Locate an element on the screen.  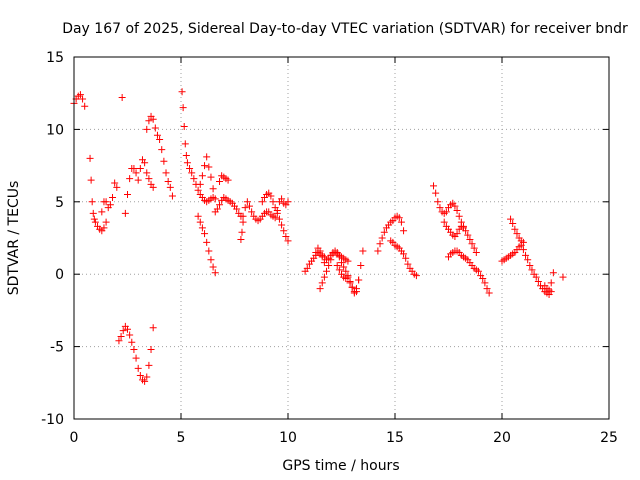
x-tick-label: 5 is located at coordinates (181, 438).